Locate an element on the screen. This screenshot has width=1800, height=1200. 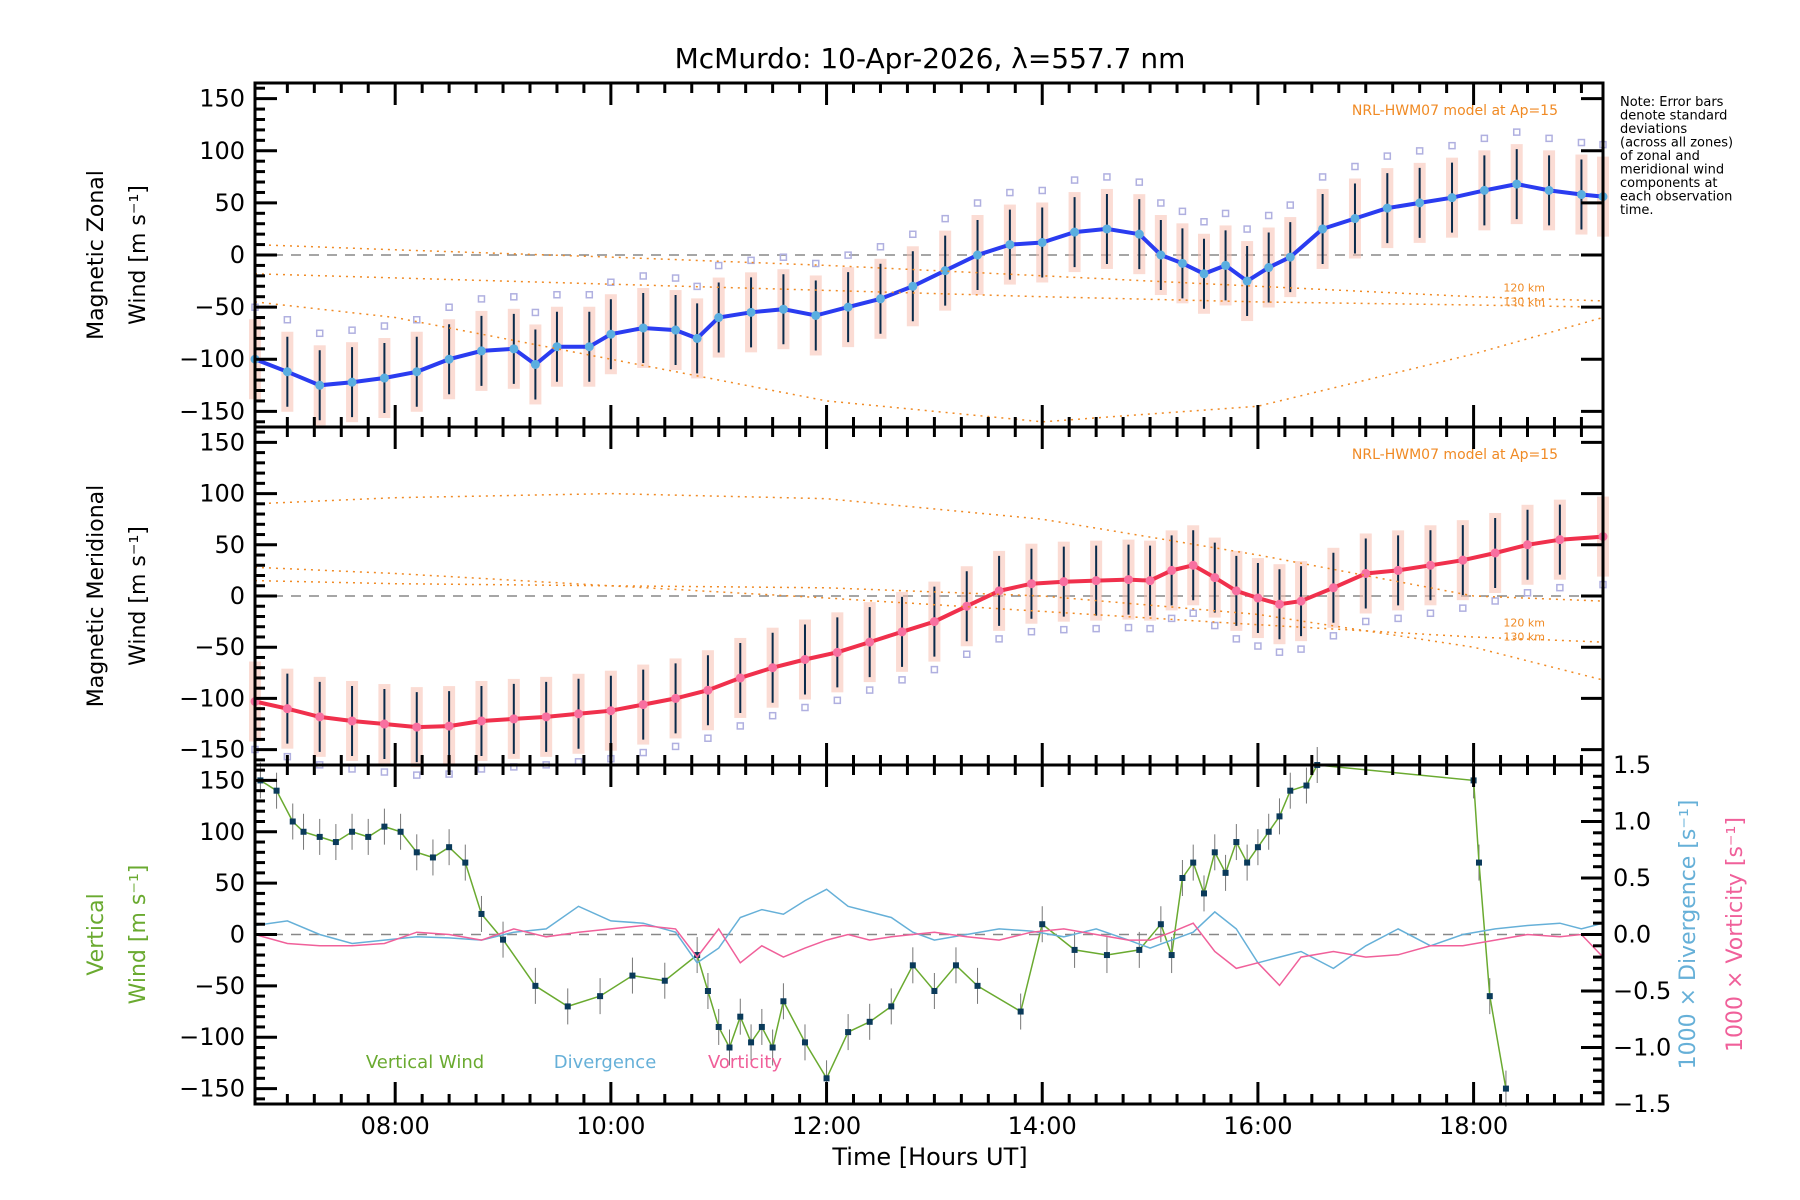
y-tick-label: 0 is located at coordinates (237, 596).